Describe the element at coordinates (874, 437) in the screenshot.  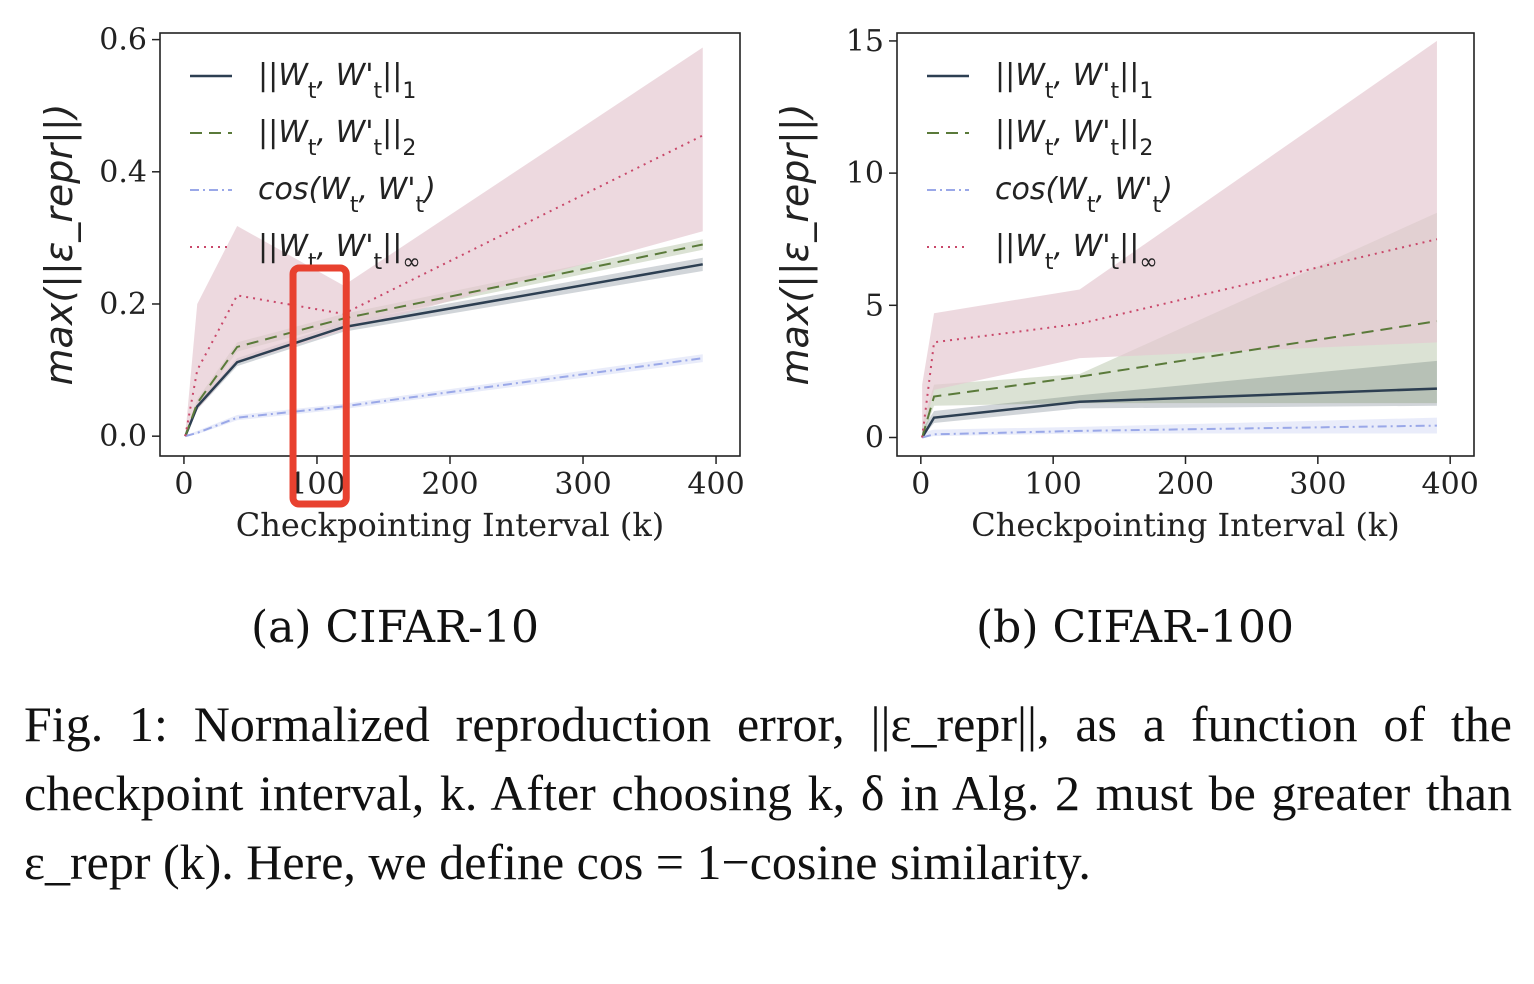
I see `y-tick-label: 0` at that location.